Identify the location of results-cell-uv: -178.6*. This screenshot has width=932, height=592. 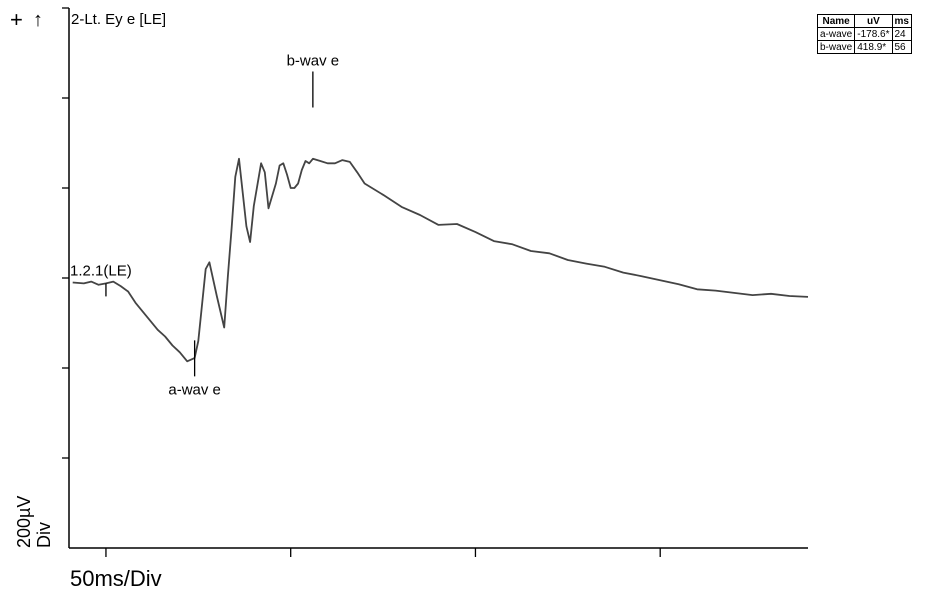
(873, 34).